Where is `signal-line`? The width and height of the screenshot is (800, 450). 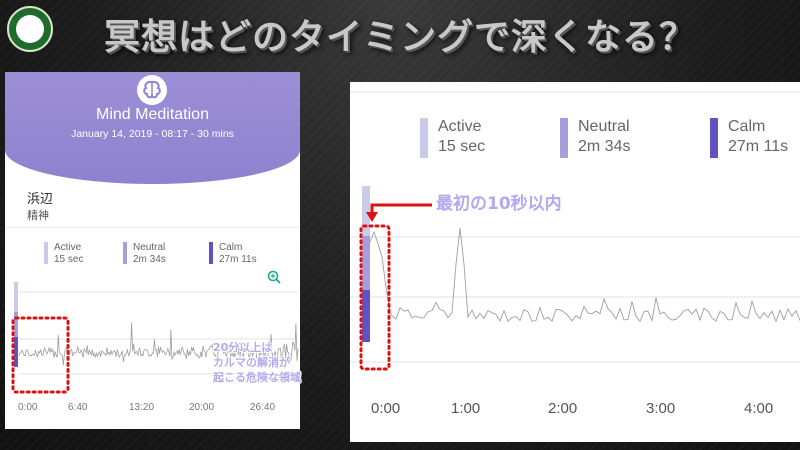 signal-line is located at coordinates (584, 275).